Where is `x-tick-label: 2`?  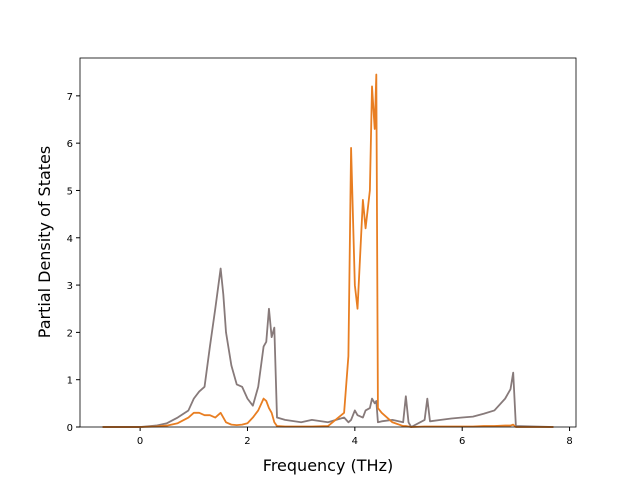
x-tick-label: 2 is located at coordinates (247, 441).